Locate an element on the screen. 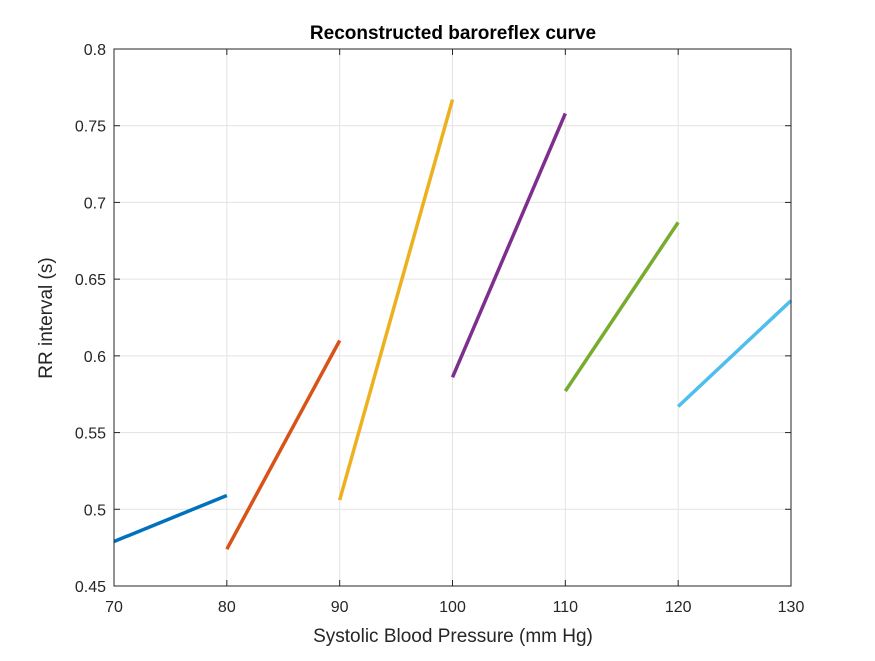 The height and width of the screenshot is (661, 875). x-tick-label: 90 is located at coordinates (340, 607).